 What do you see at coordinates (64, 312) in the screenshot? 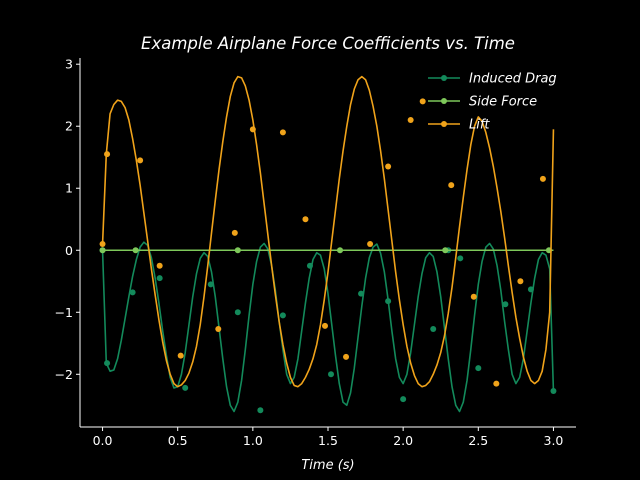
I see `y-tick-label: −1` at bounding box center [64, 312].